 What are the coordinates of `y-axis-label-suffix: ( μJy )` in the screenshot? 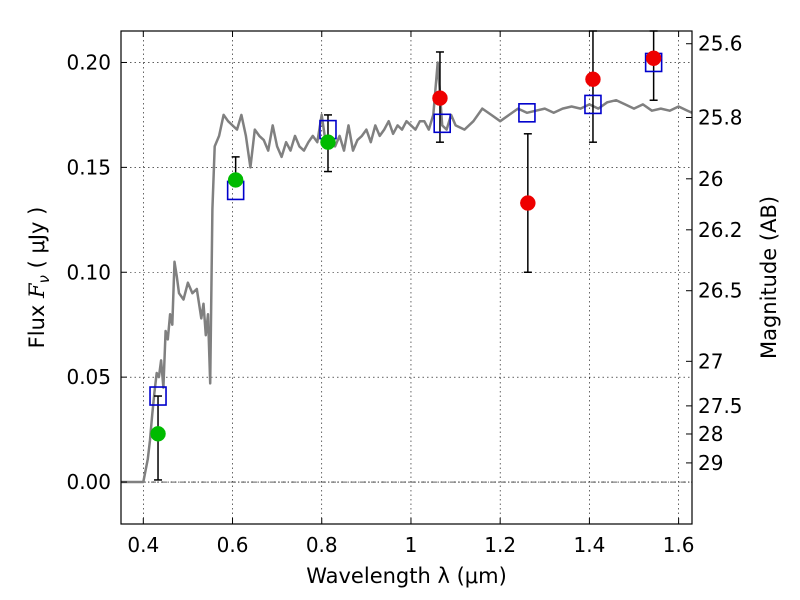 It's located at (37, 241).